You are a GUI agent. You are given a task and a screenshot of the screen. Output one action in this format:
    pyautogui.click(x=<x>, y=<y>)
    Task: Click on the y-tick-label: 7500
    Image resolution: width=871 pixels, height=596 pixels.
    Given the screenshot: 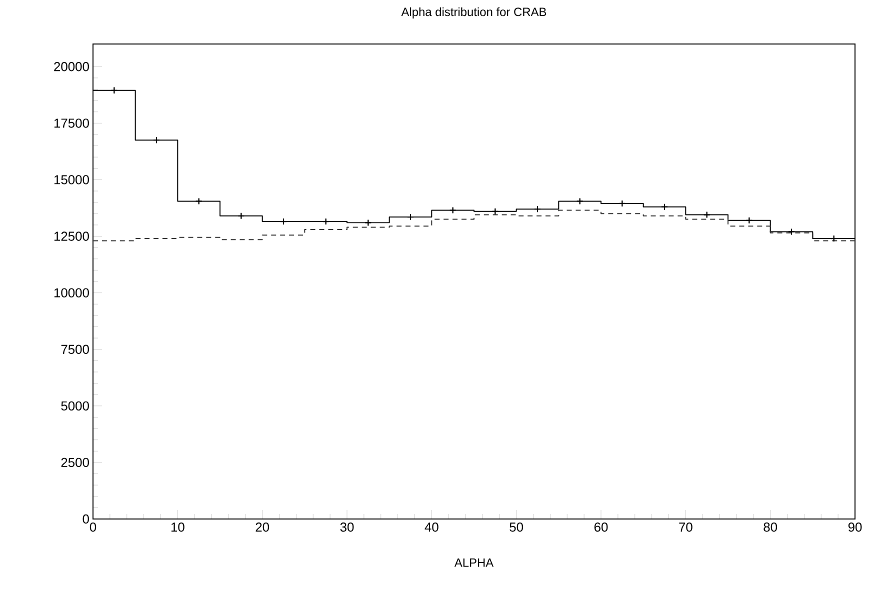 What is the action you would take?
    pyautogui.click(x=75, y=349)
    